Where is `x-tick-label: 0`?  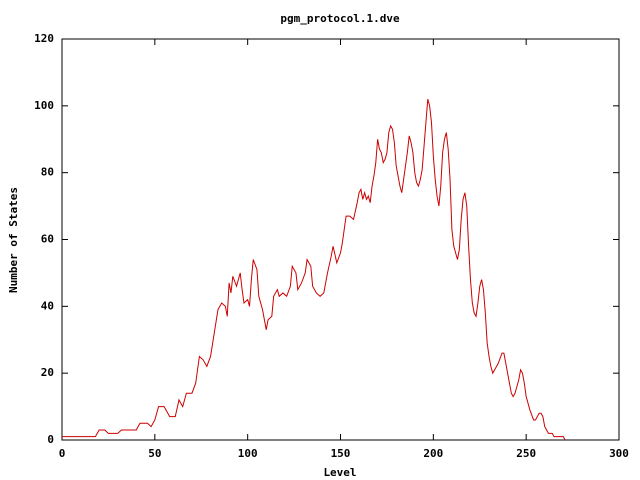
x-tick-label: 0 is located at coordinates (62, 453).